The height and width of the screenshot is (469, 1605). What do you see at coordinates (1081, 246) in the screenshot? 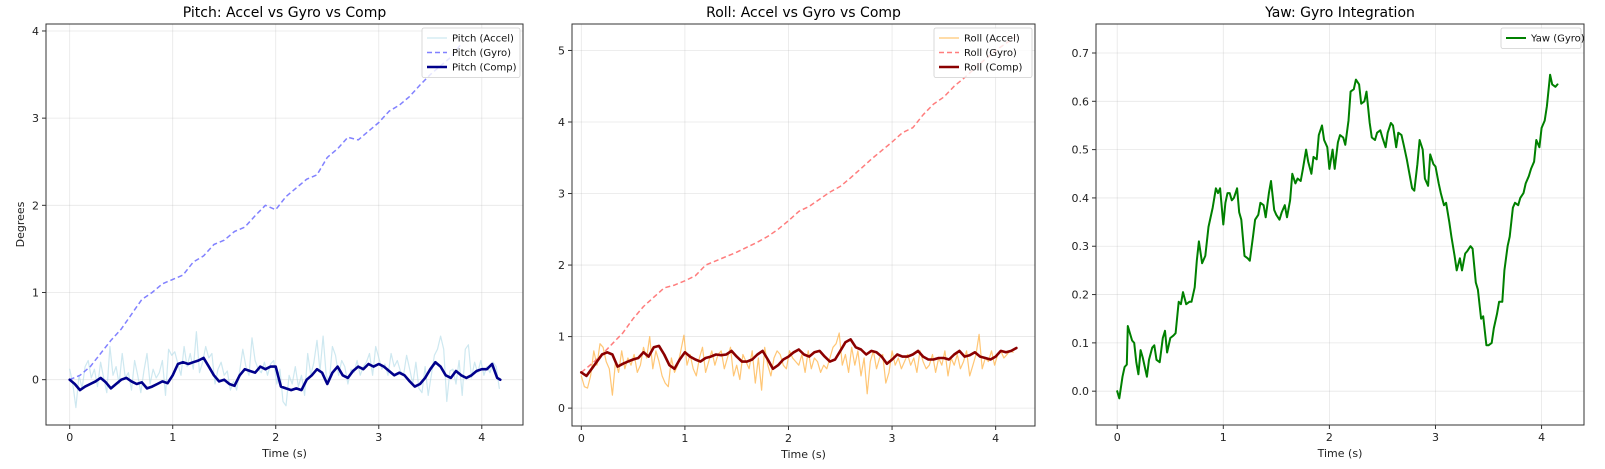
I see `y-tick-label: 0.3` at bounding box center [1081, 246].